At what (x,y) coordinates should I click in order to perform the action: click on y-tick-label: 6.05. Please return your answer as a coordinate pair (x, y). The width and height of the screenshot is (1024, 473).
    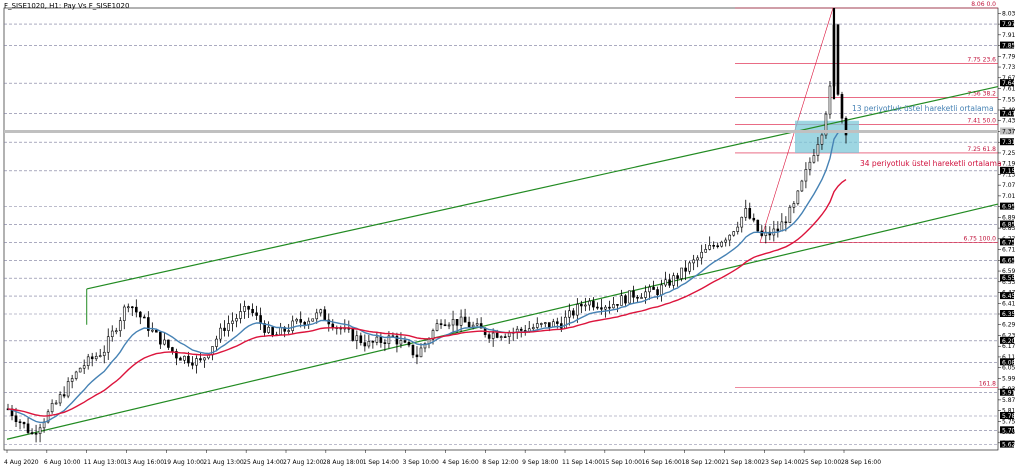
    Looking at the image, I should click on (1009, 368).